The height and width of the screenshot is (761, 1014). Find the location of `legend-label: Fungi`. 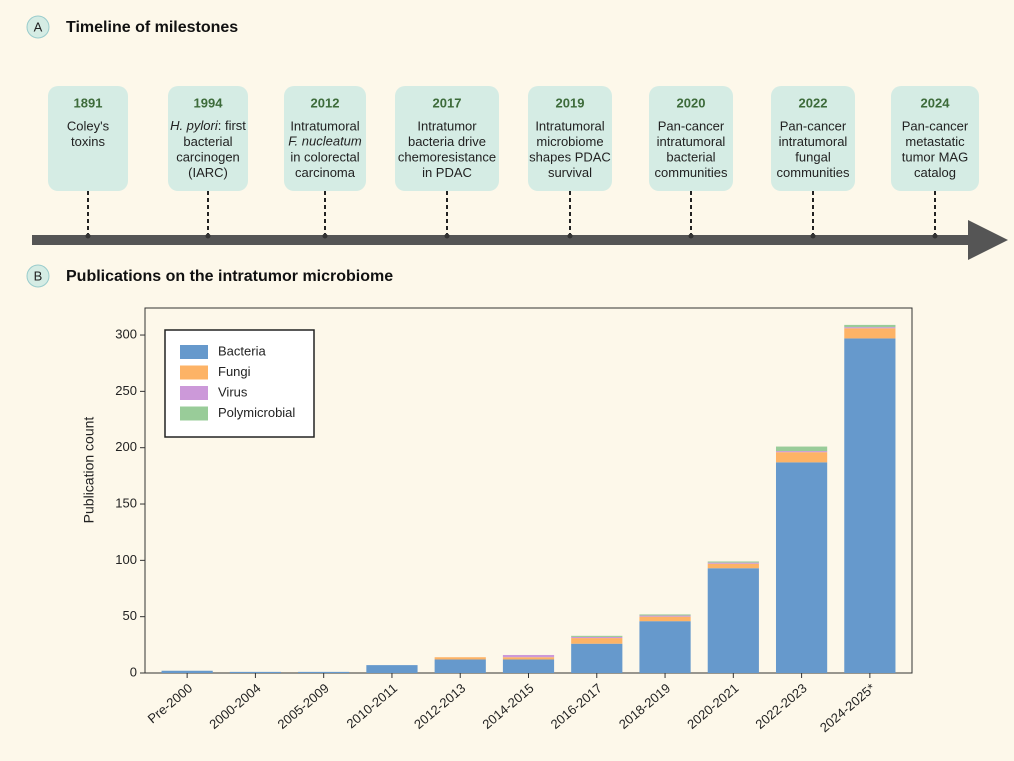

legend-label: Fungi is located at coordinates (234, 371).